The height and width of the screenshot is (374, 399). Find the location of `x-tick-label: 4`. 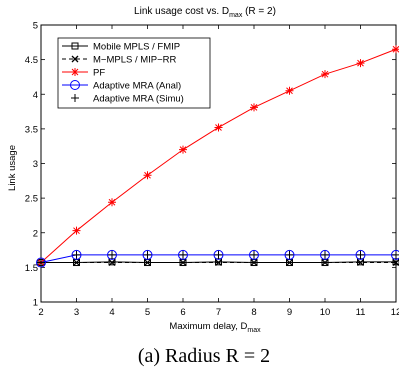

x-tick-label: 4 is located at coordinates (111, 312).